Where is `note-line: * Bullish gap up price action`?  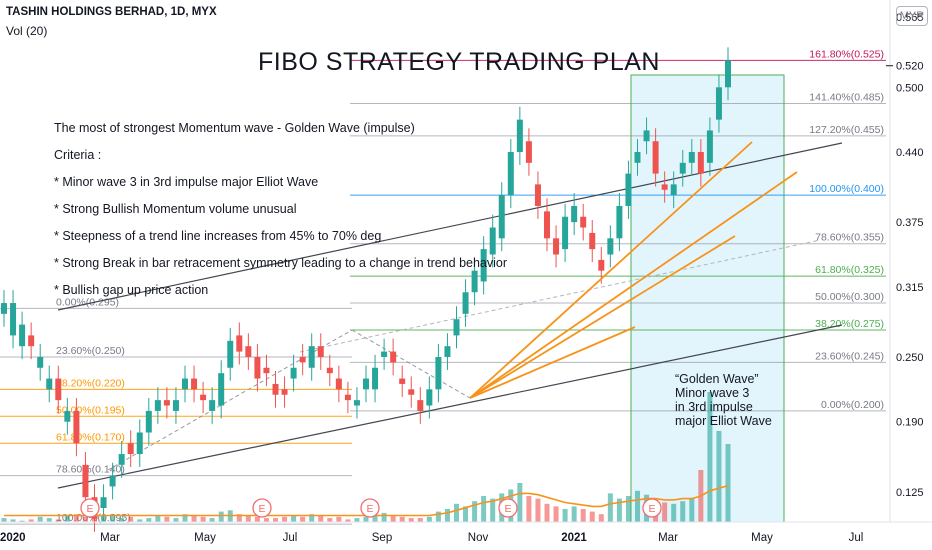
note-line: * Bullish gap up price action is located at coordinates (131, 290).